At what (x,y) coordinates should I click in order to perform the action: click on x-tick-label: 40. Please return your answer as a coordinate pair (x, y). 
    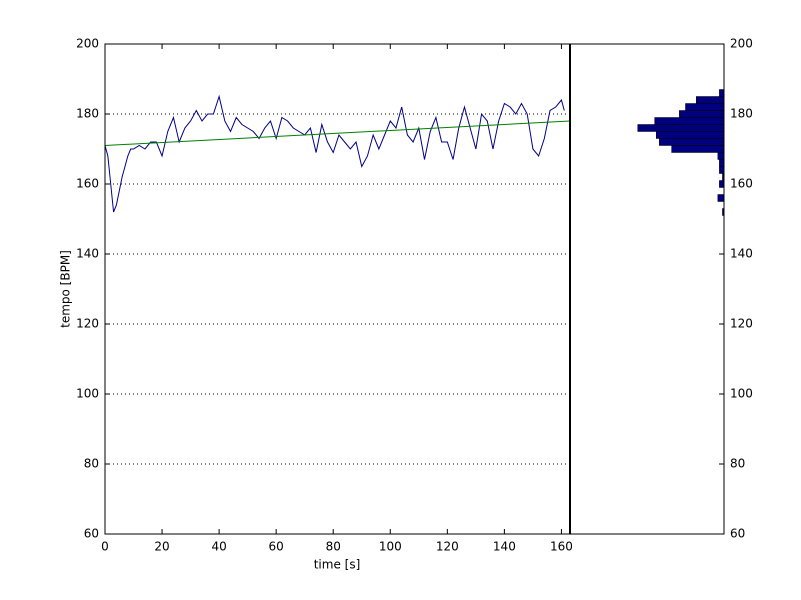
    Looking at the image, I should click on (218, 547).